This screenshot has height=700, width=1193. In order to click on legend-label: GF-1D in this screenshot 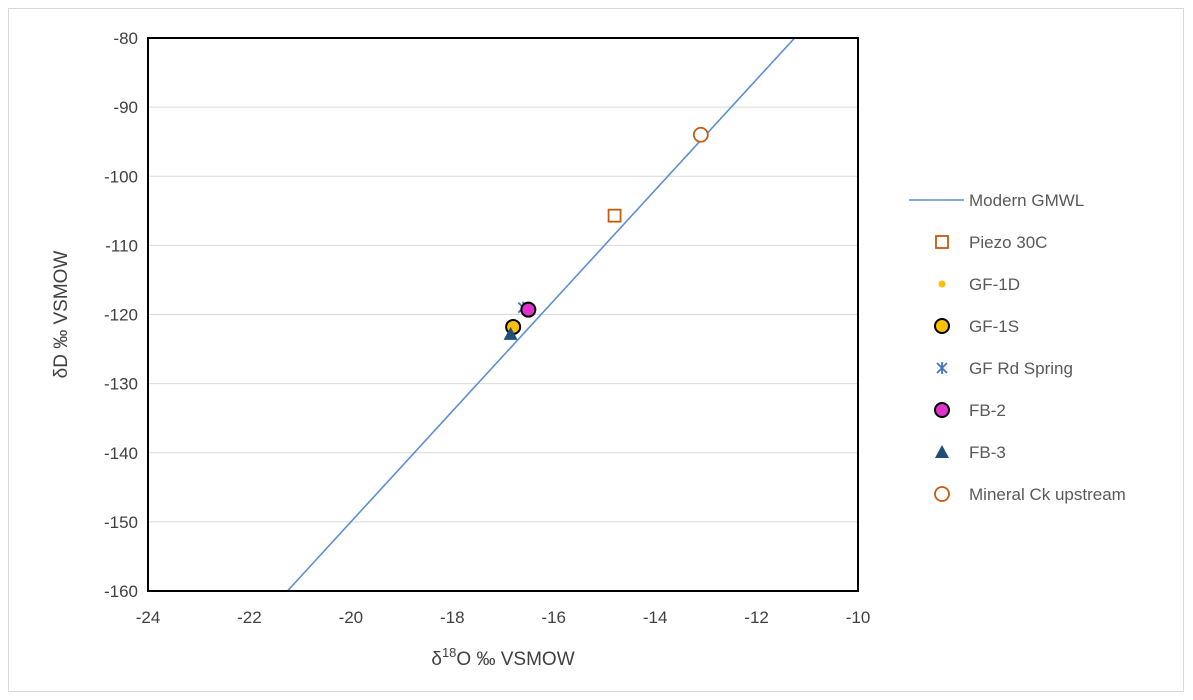, I will do `click(994, 284)`.